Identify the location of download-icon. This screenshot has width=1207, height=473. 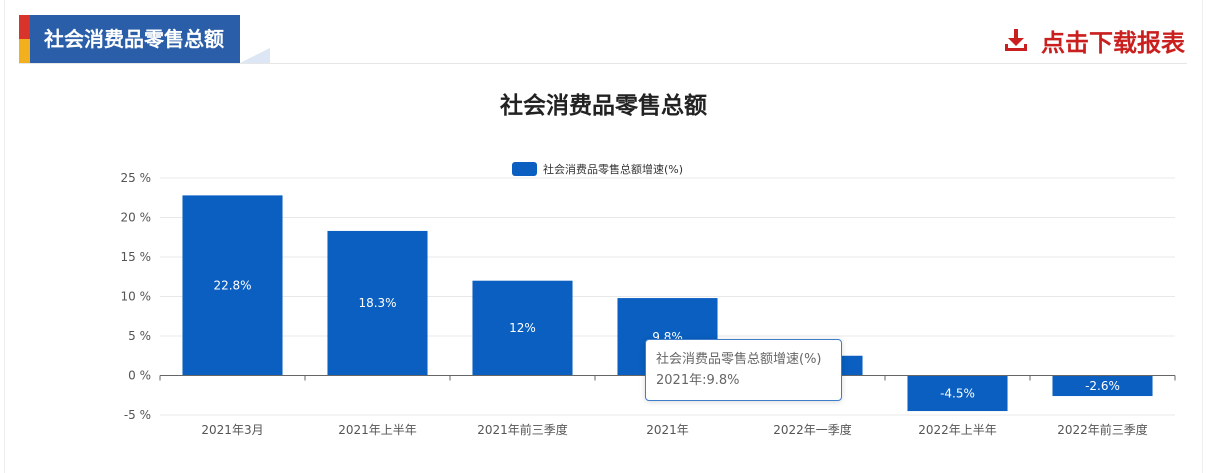
(1016, 40).